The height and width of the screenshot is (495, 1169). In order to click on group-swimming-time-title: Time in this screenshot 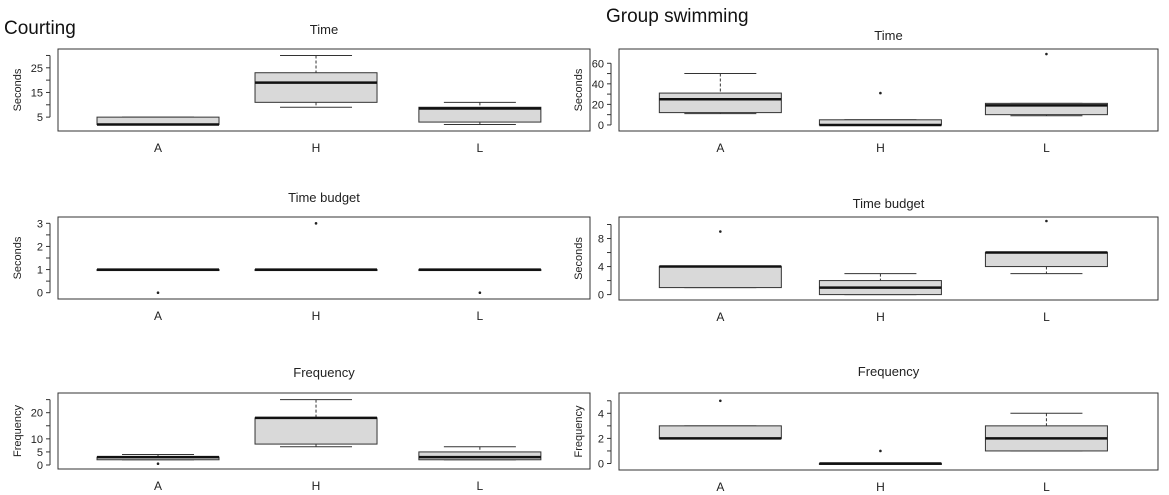, I will do `click(888, 35)`.